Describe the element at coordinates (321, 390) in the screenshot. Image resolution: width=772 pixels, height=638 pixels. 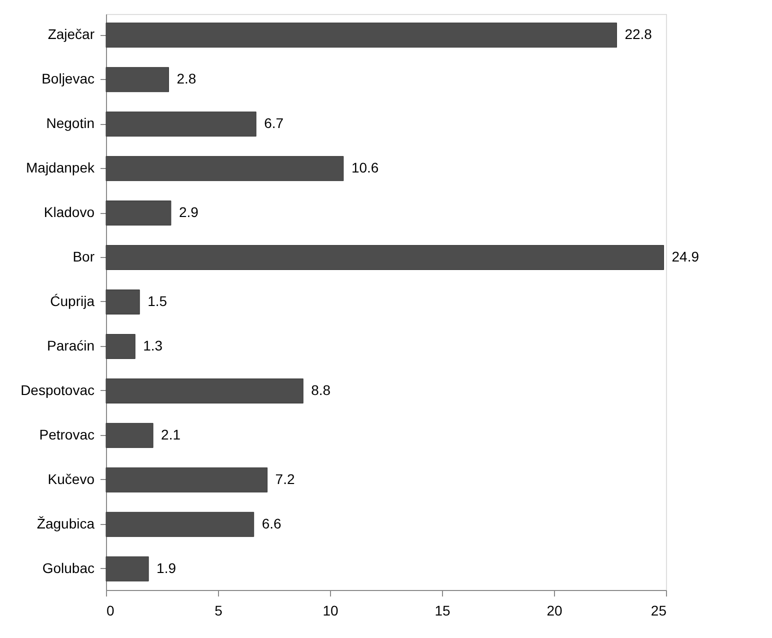
I see `data-label: 8.8` at that location.